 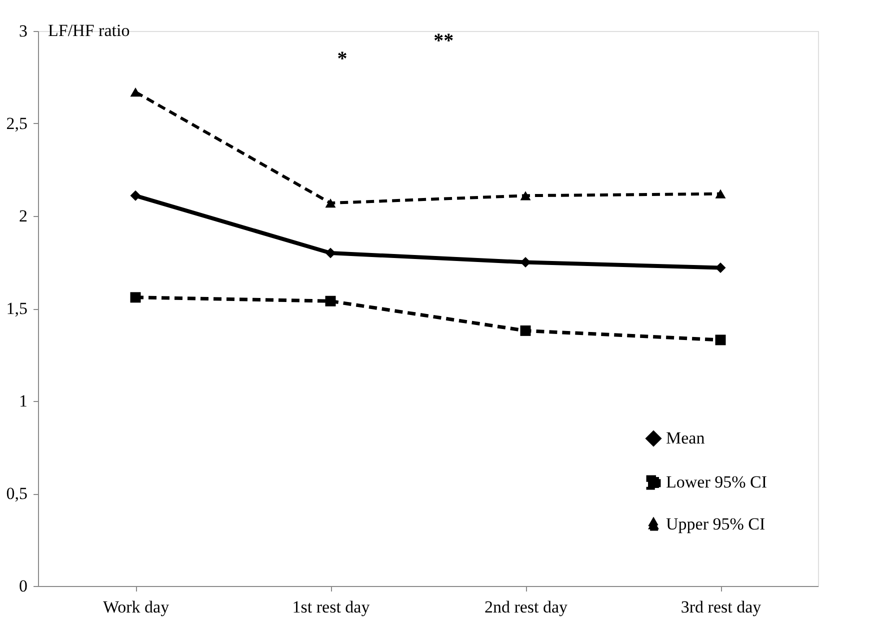 What do you see at coordinates (89, 30) in the screenshot?
I see `y-axis-title: LF/HF ratio` at bounding box center [89, 30].